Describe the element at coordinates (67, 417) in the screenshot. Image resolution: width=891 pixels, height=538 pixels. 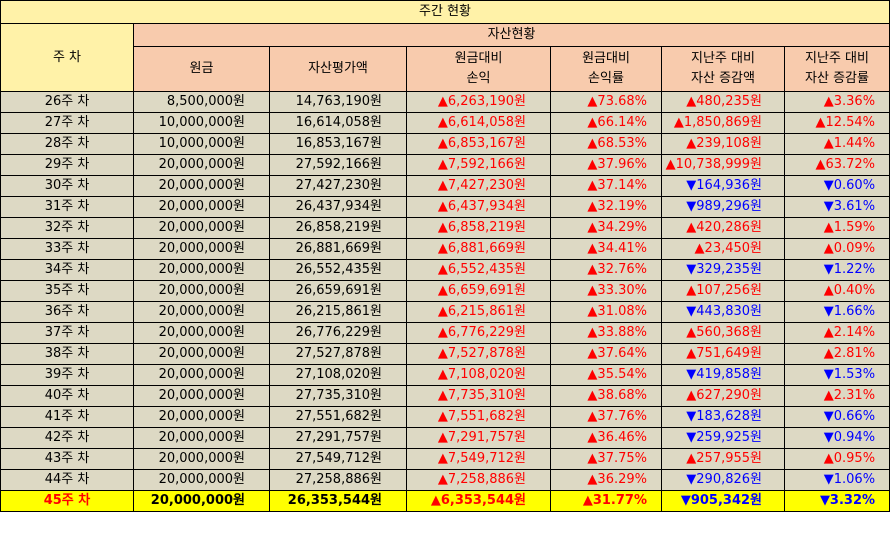
I see `week-cell: 41주 차` at that location.